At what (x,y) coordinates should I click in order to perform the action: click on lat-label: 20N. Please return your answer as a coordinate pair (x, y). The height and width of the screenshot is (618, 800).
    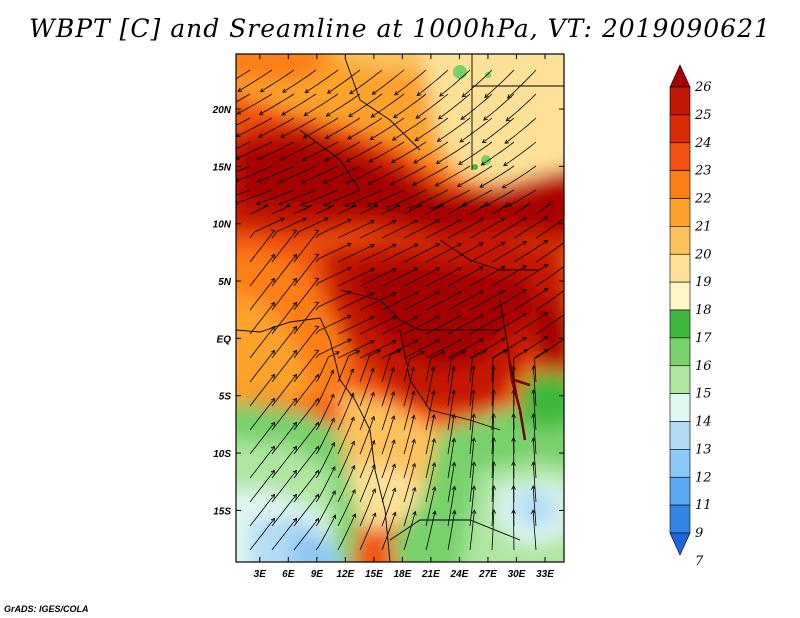
    Looking at the image, I should click on (222, 110).